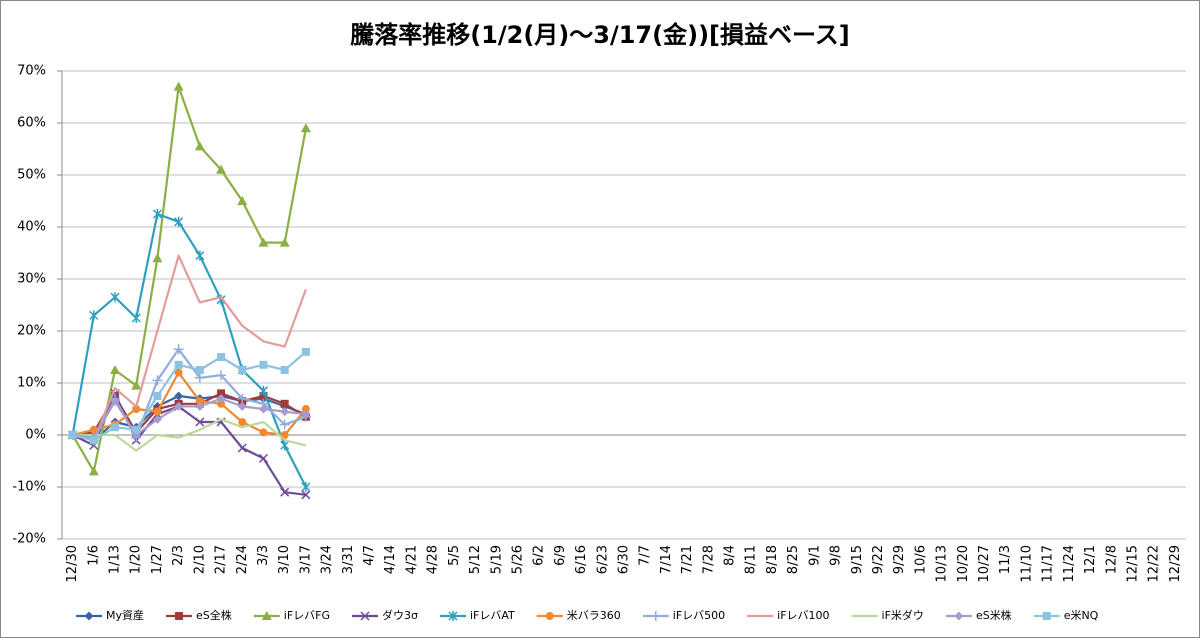 The width and height of the screenshot is (1200, 638). I want to click on x-tick-label: 2/17, so click(221, 559).